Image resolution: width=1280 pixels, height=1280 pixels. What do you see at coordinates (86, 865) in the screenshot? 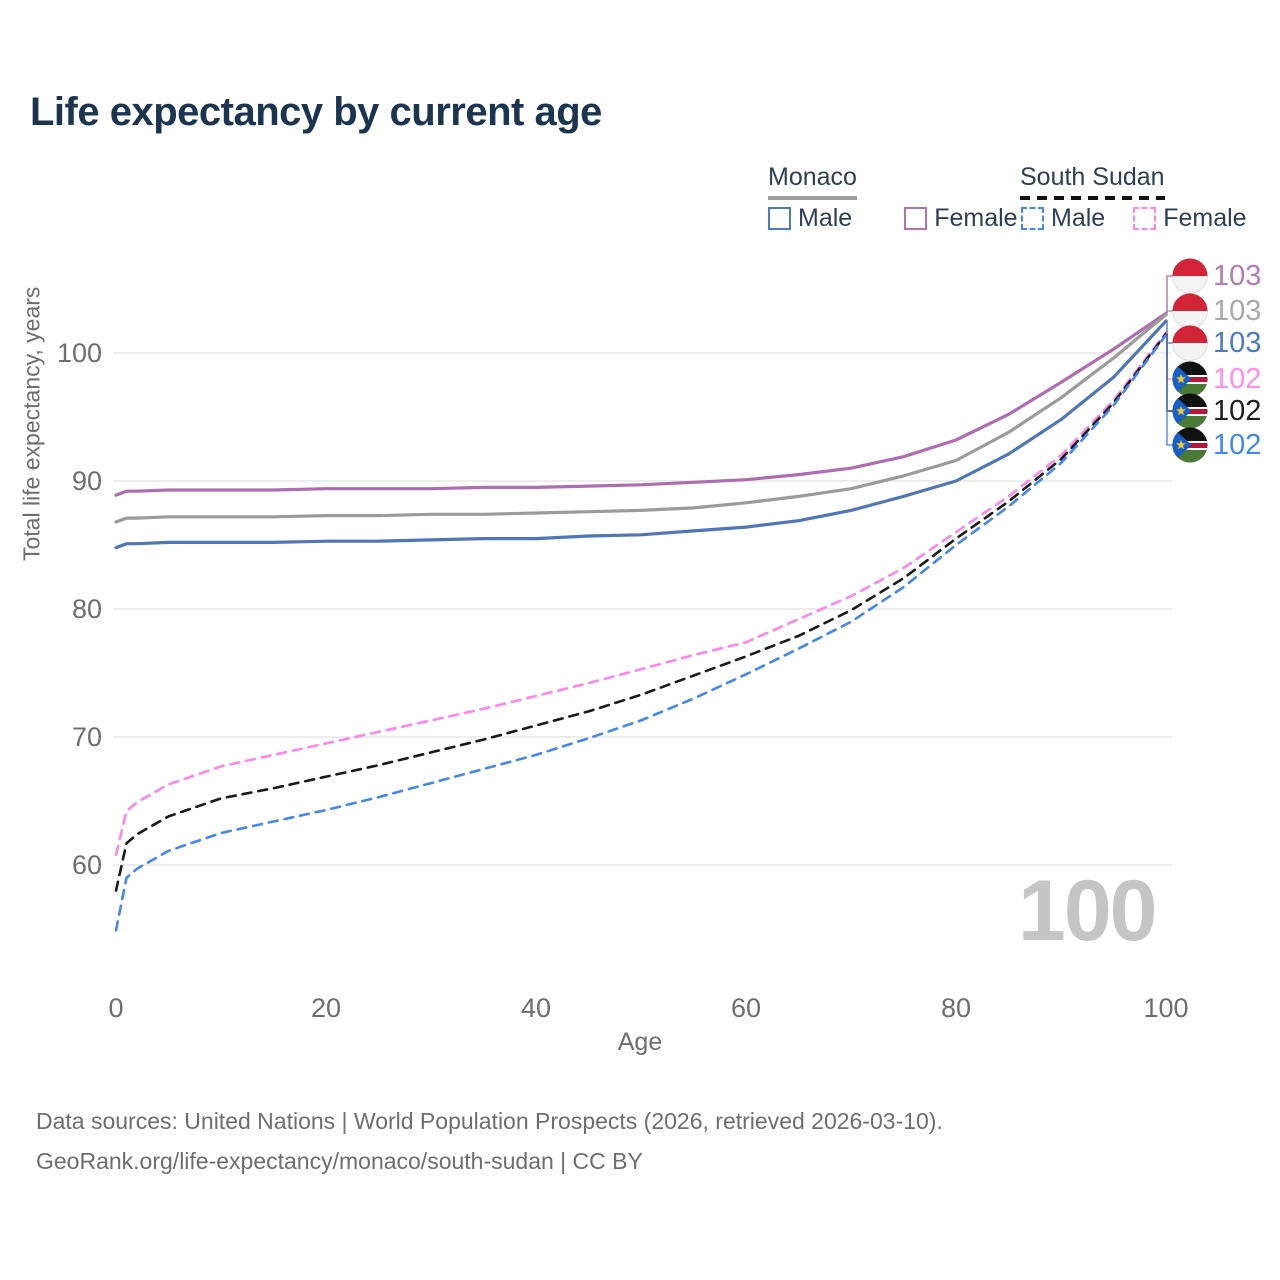
I see `y-tick-label-60: 60` at bounding box center [86, 865].